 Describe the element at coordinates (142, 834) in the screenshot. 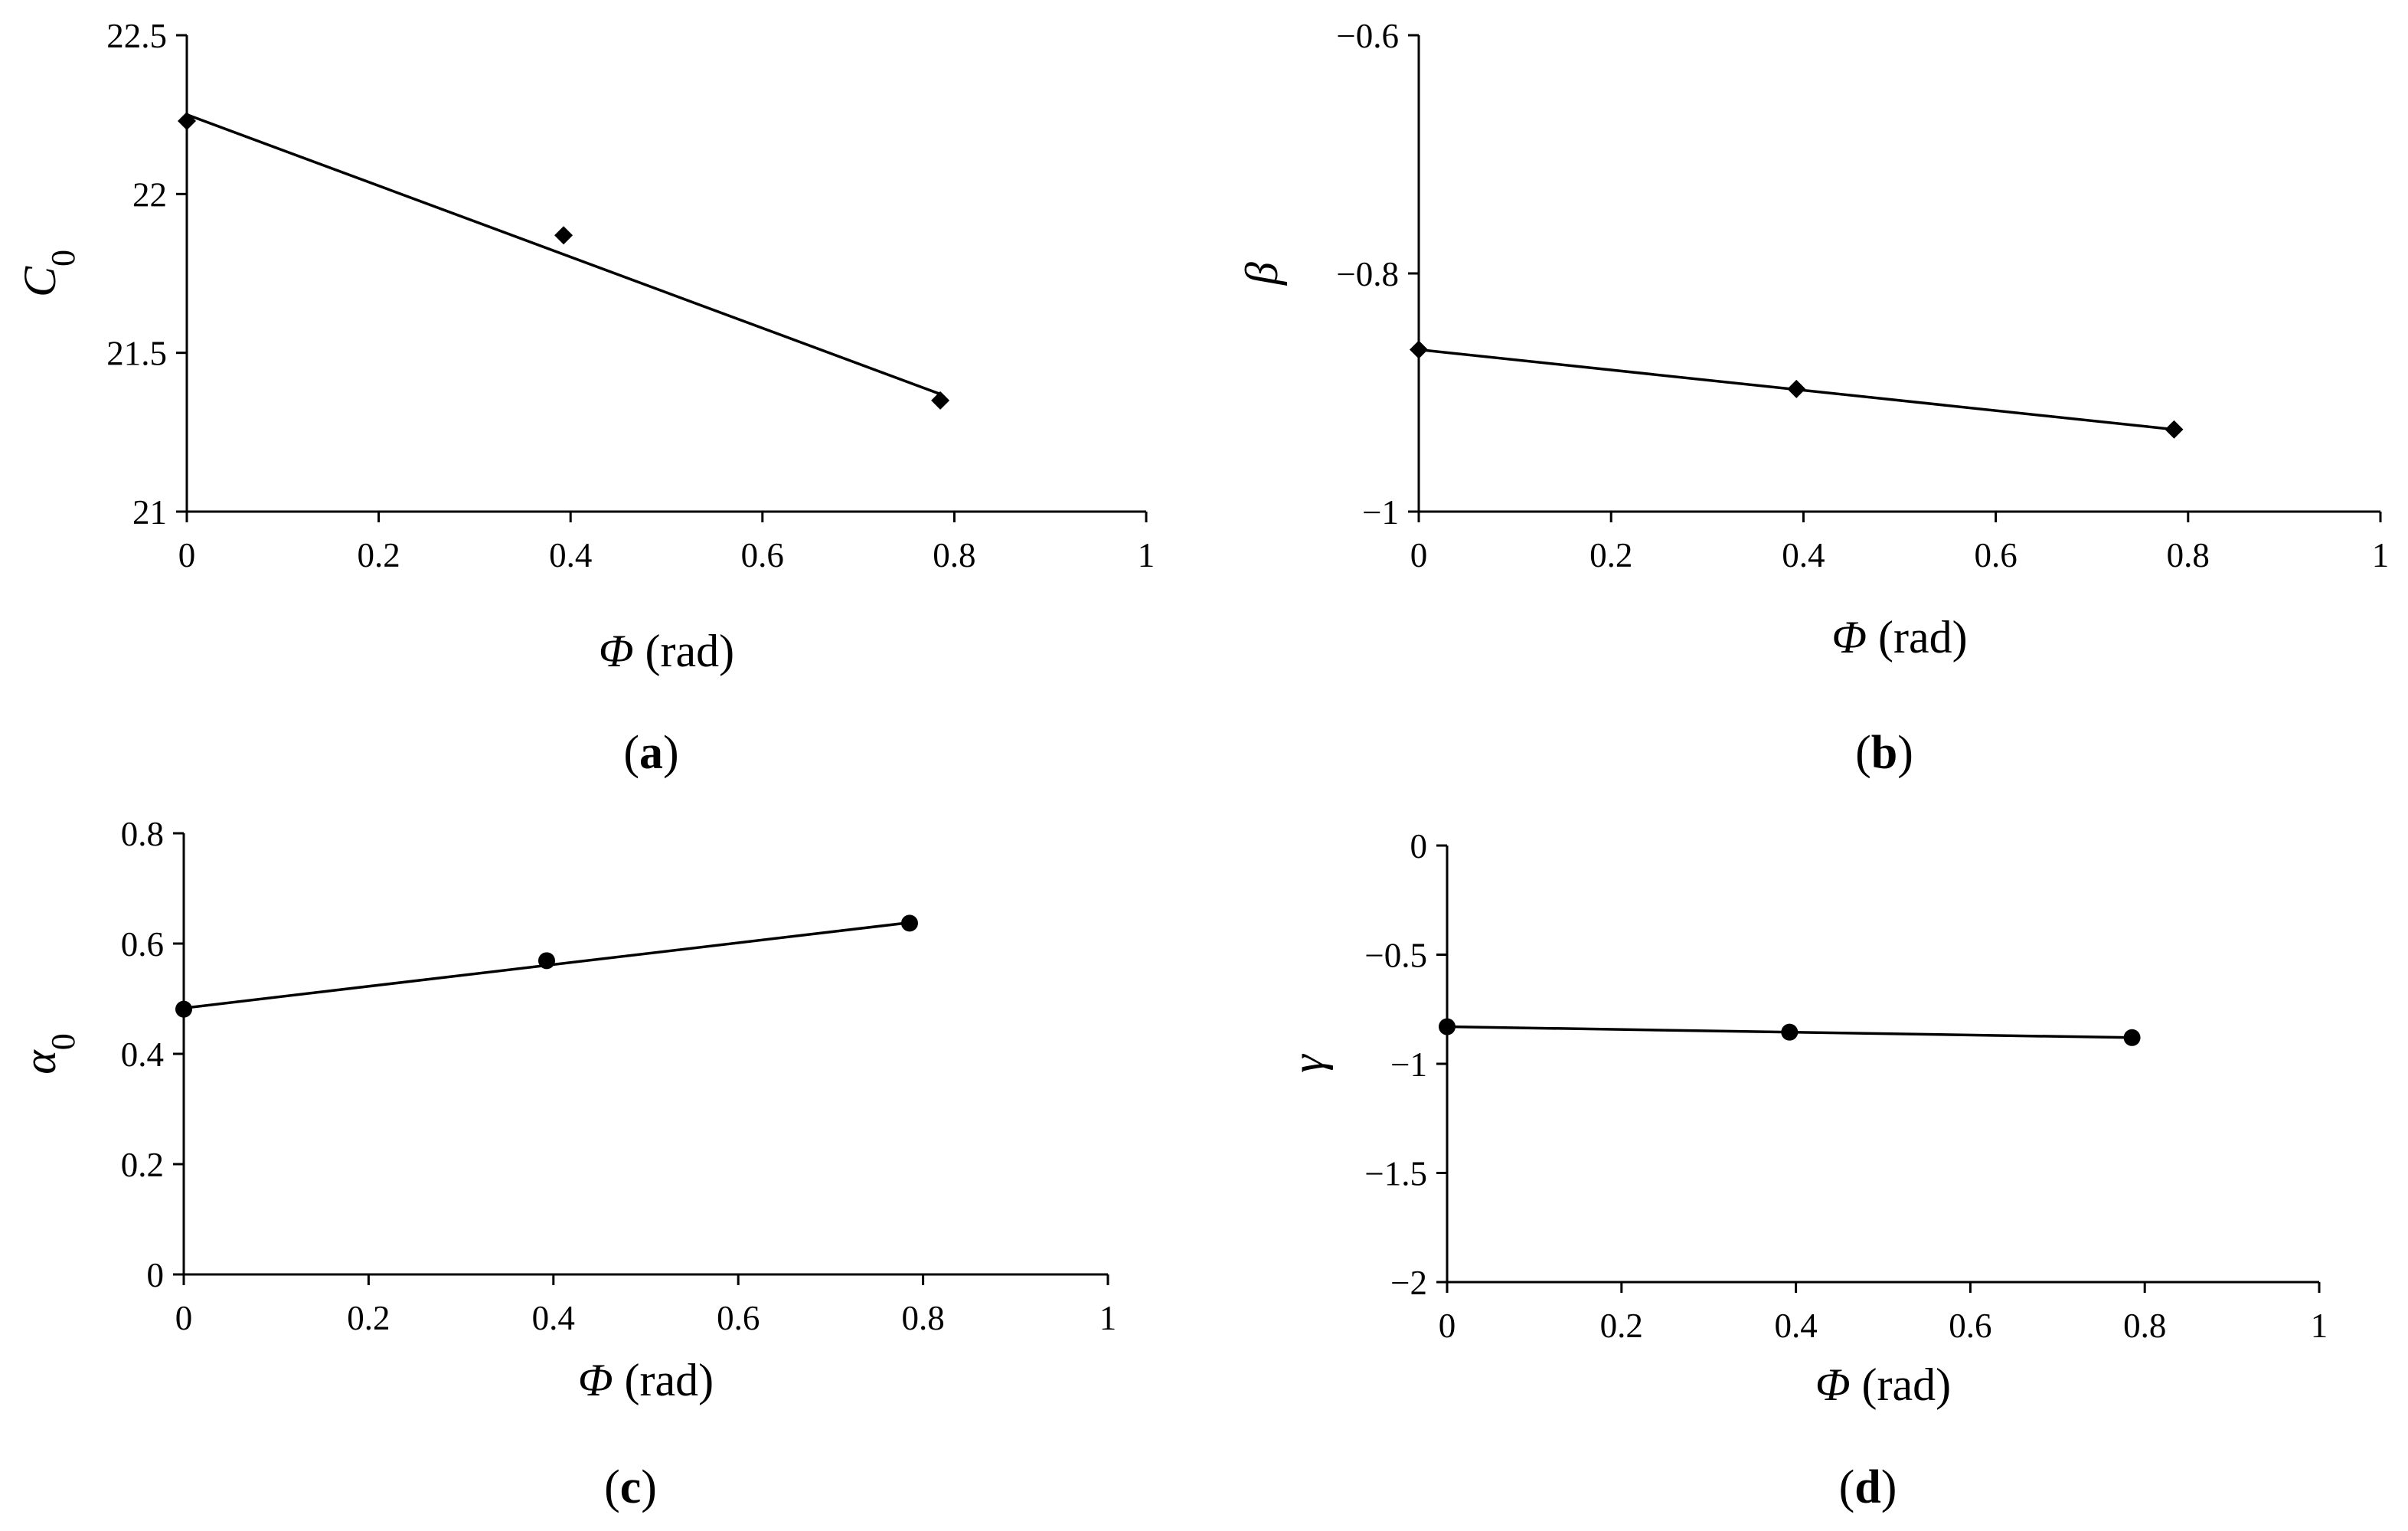

I see `y-tick-label: 0.8` at that location.